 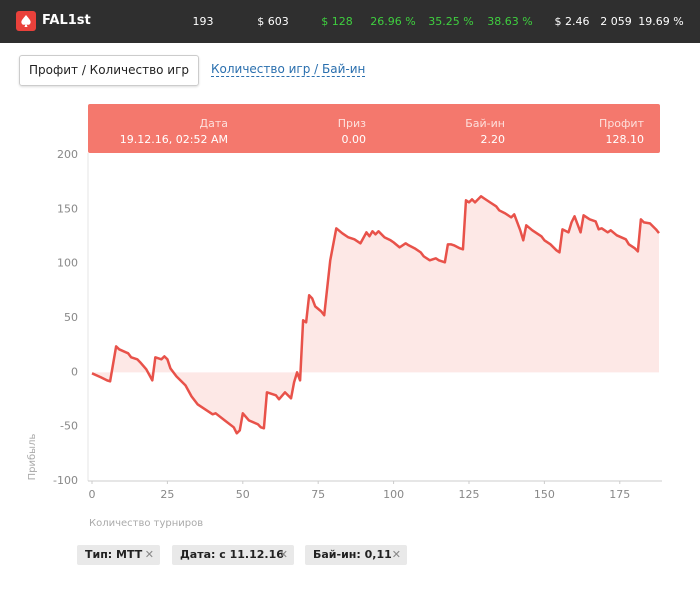 What do you see at coordinates (243, 494) in the screenshot?
I see `x-tick-label: 50` at bounding box center [243, 494].